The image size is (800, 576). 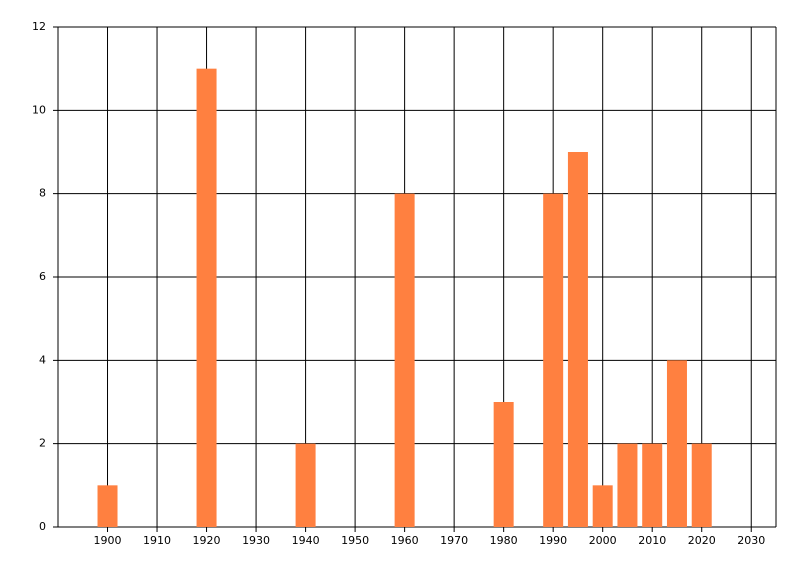 I want to click on x-tick-label: 1940, so click(x=306, y=540).